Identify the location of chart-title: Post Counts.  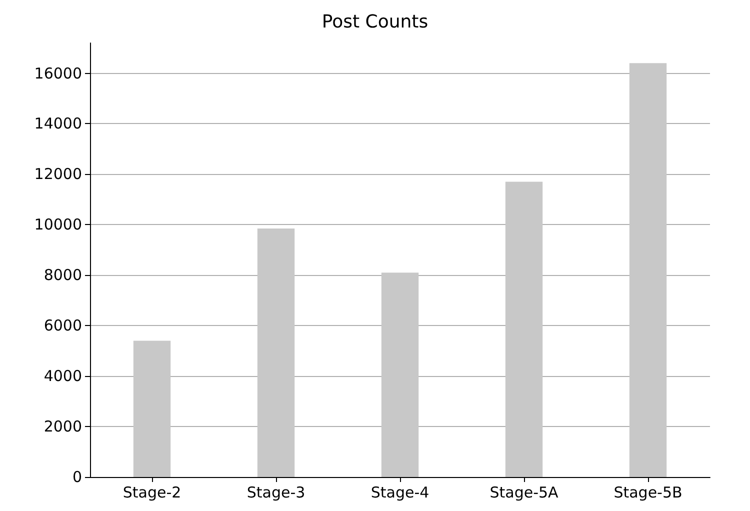
(375, 22).